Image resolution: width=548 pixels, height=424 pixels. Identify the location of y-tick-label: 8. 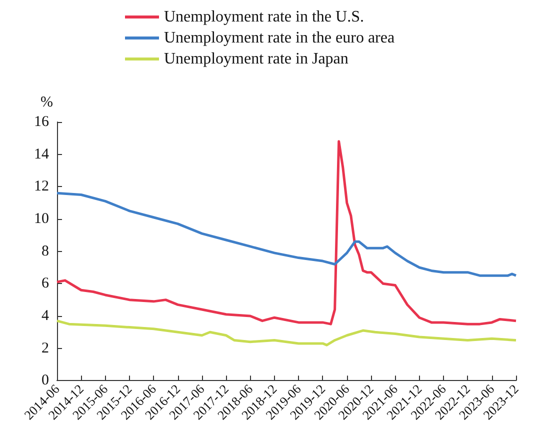
(45, 251).